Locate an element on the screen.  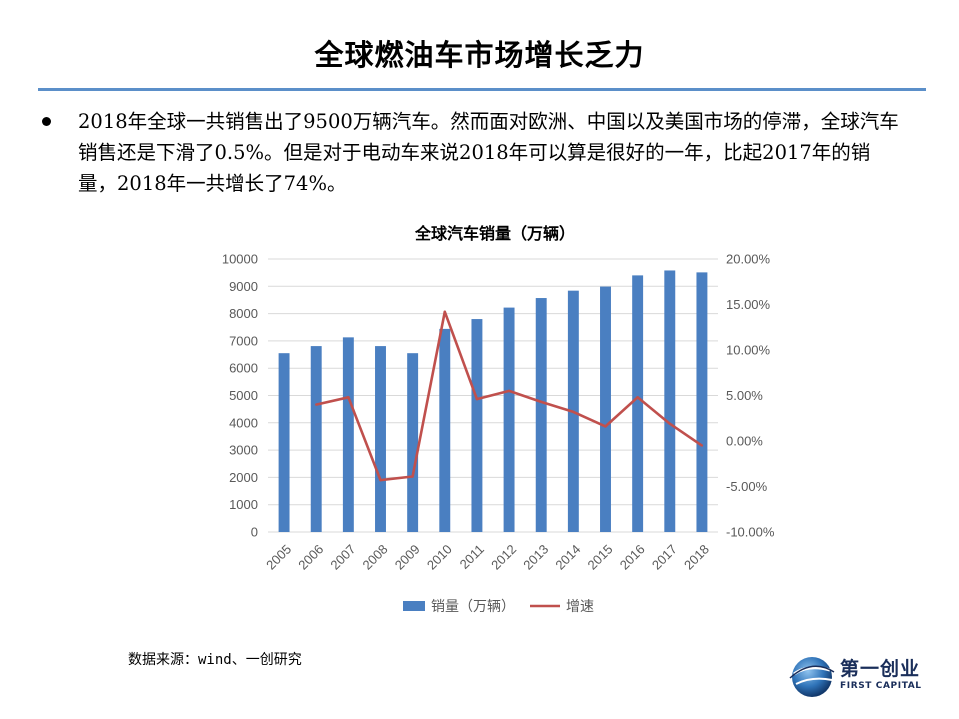
growth-line is located at coordinates (509, 396).